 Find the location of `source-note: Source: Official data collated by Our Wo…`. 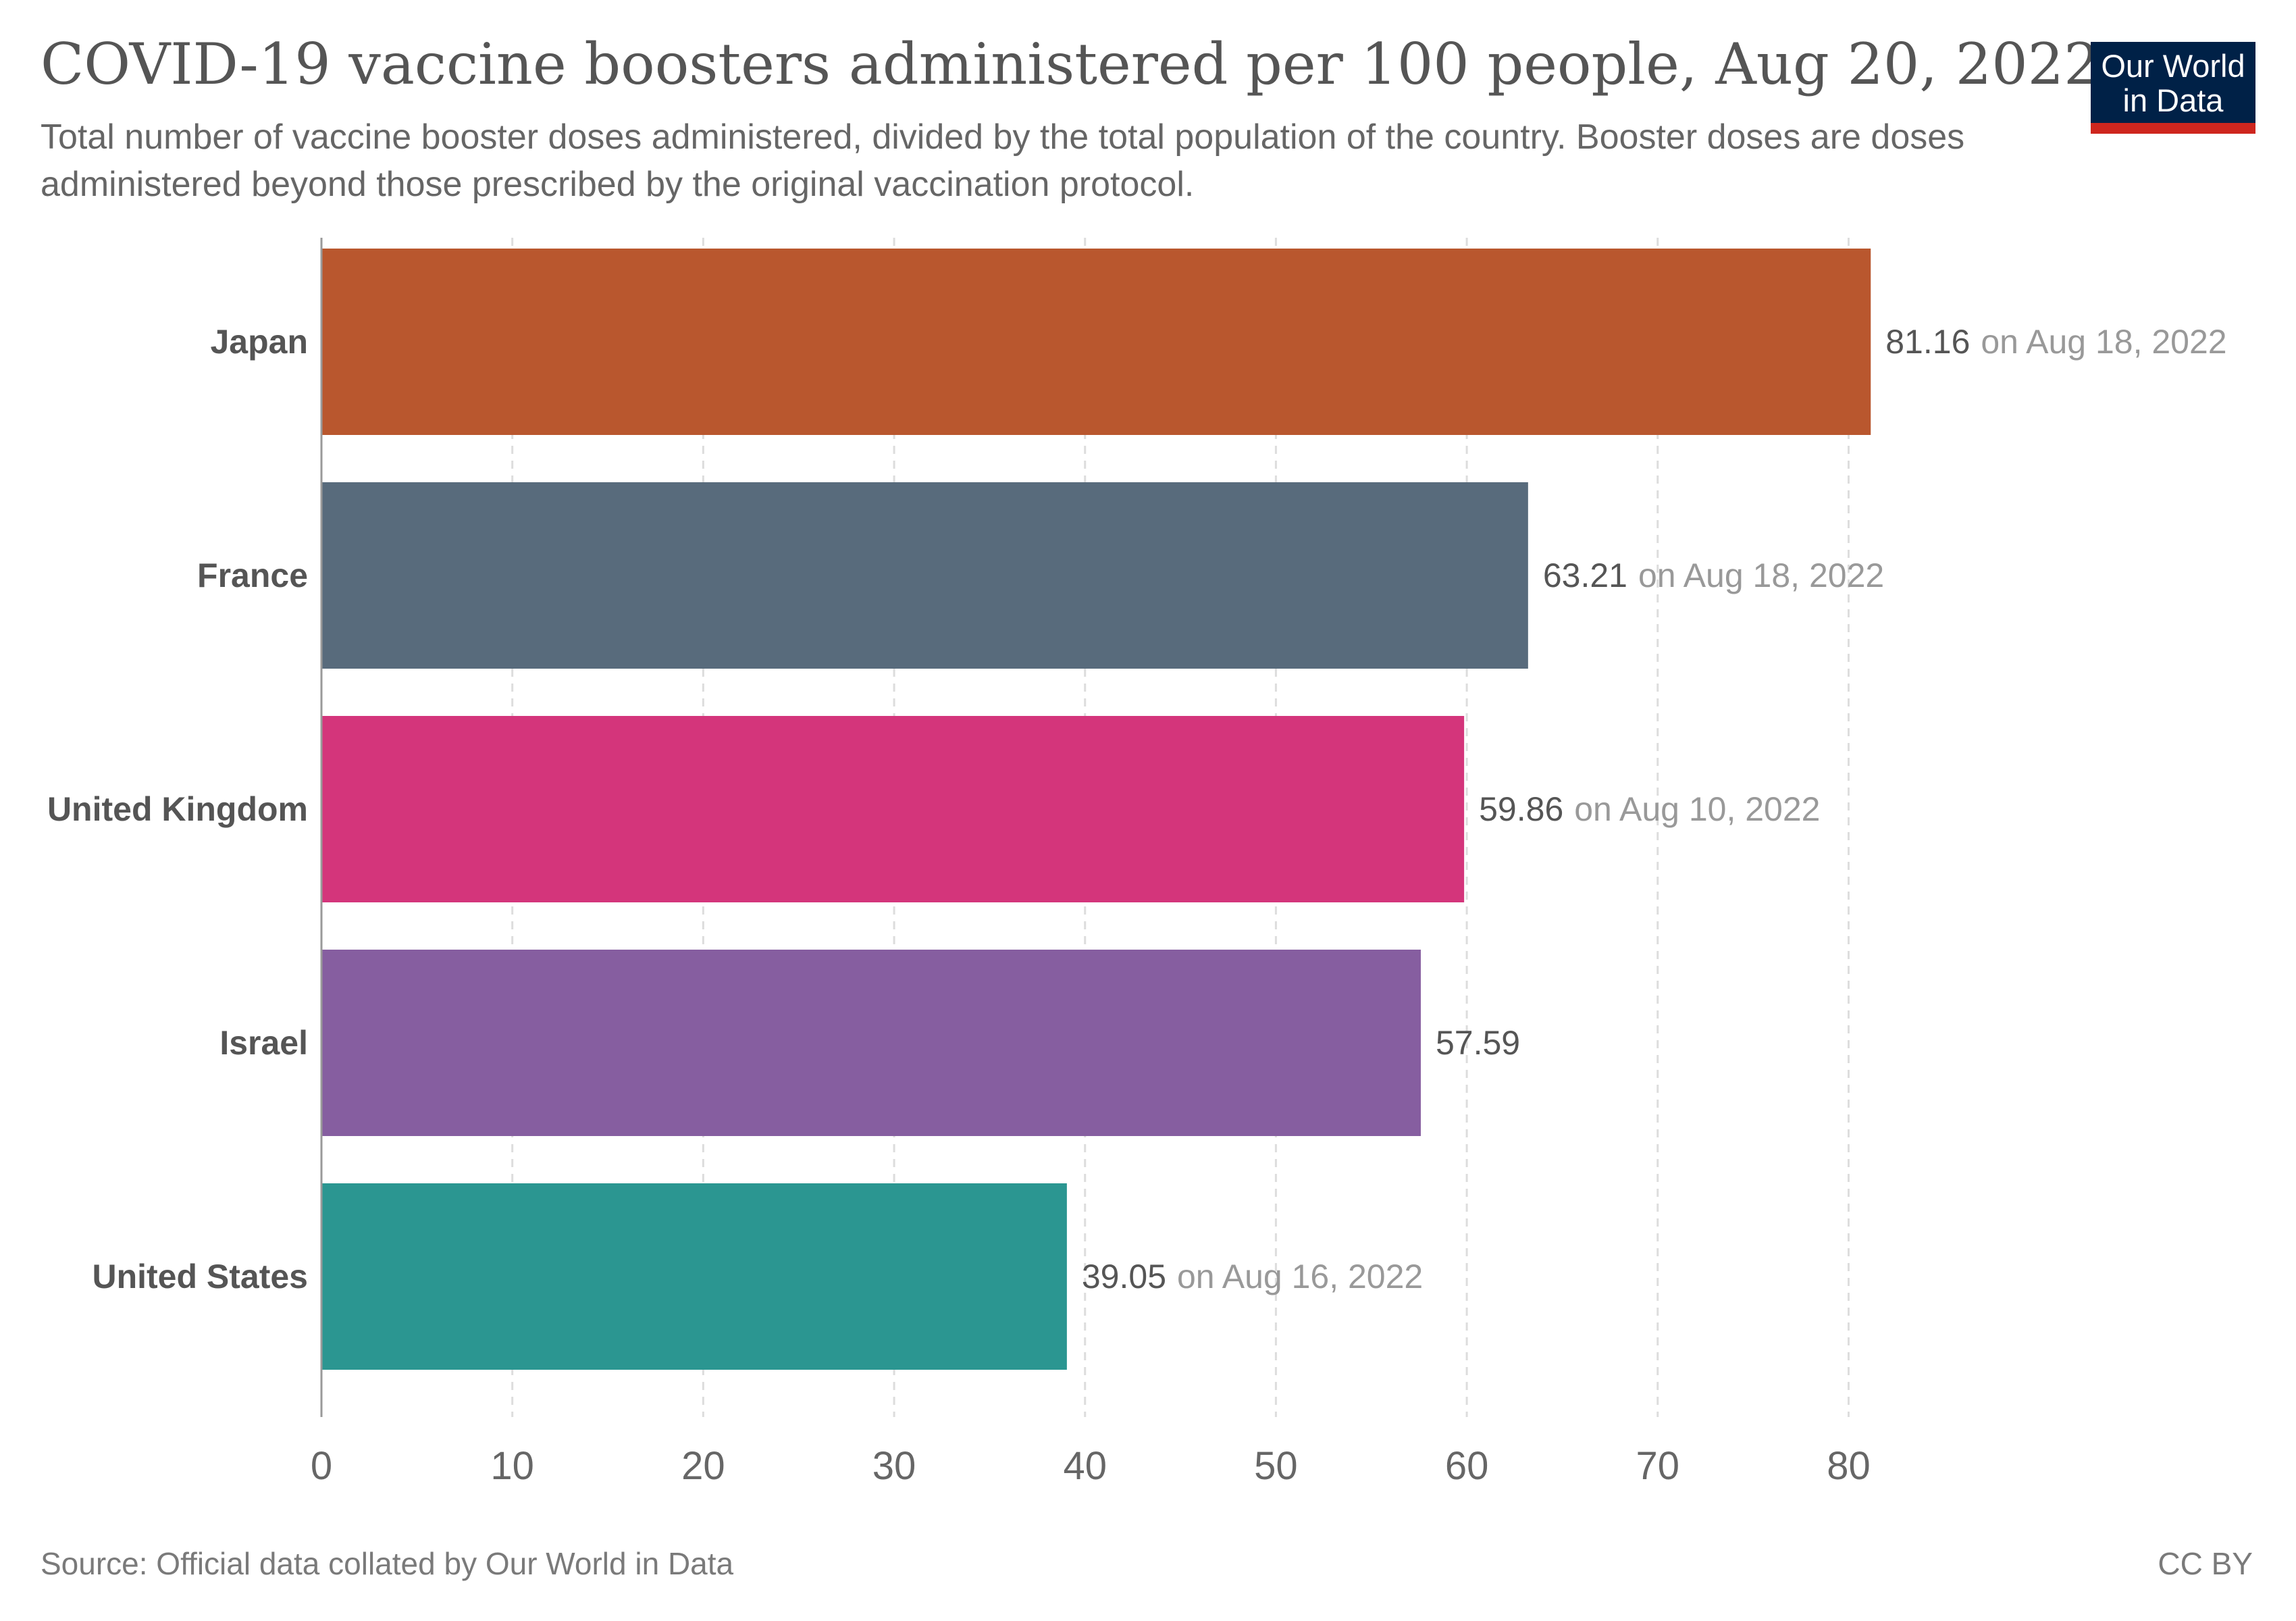

source-note: Source: Official data collated by Our Wo… is located at coordinates (387, 1563).